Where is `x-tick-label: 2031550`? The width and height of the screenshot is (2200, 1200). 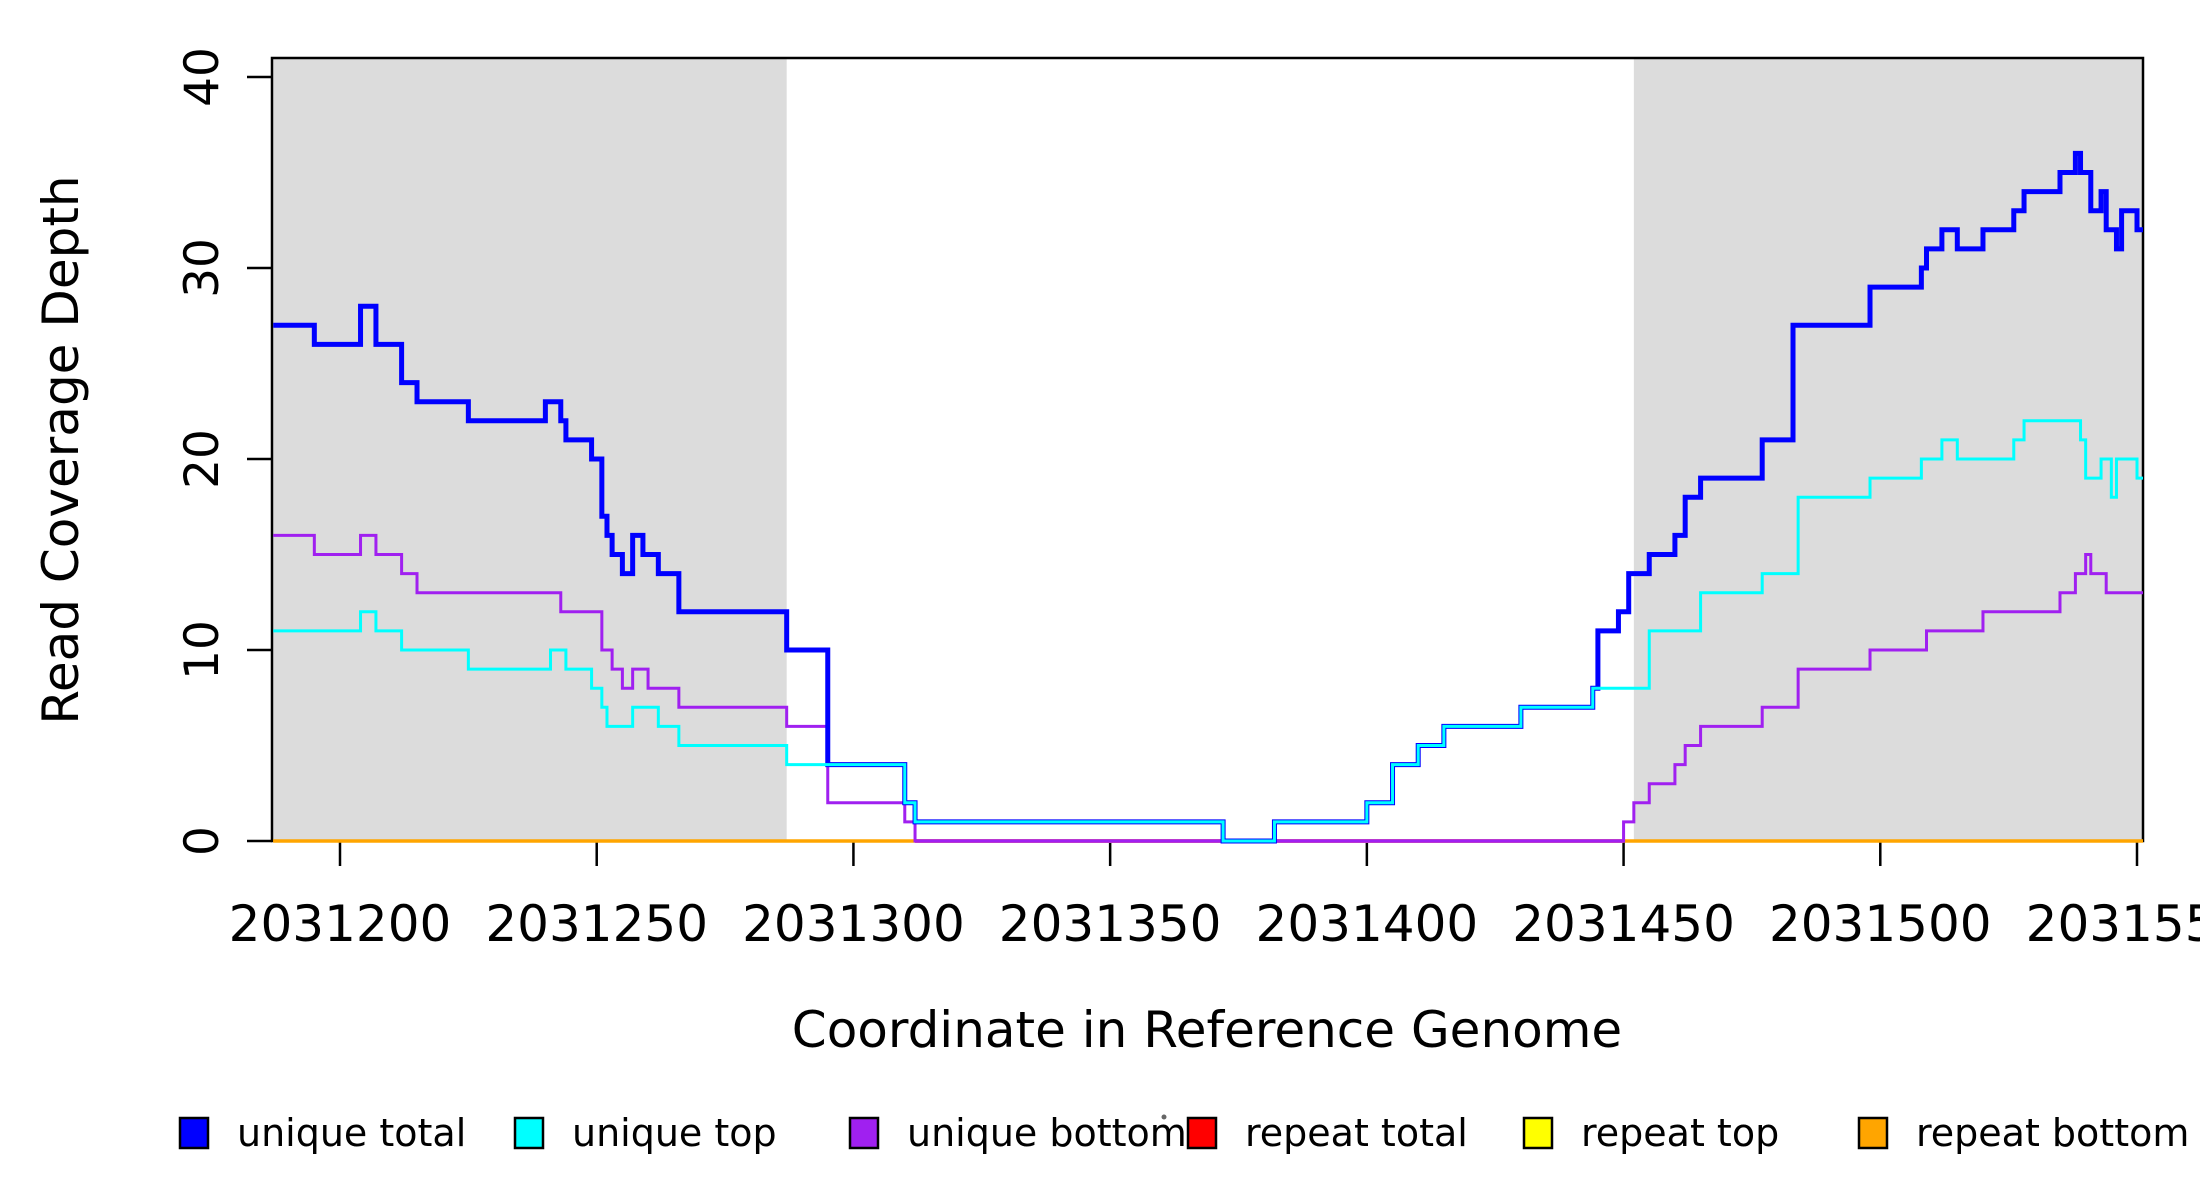 x-tick-label: 2031550 is located at coordinates (2113, 924).